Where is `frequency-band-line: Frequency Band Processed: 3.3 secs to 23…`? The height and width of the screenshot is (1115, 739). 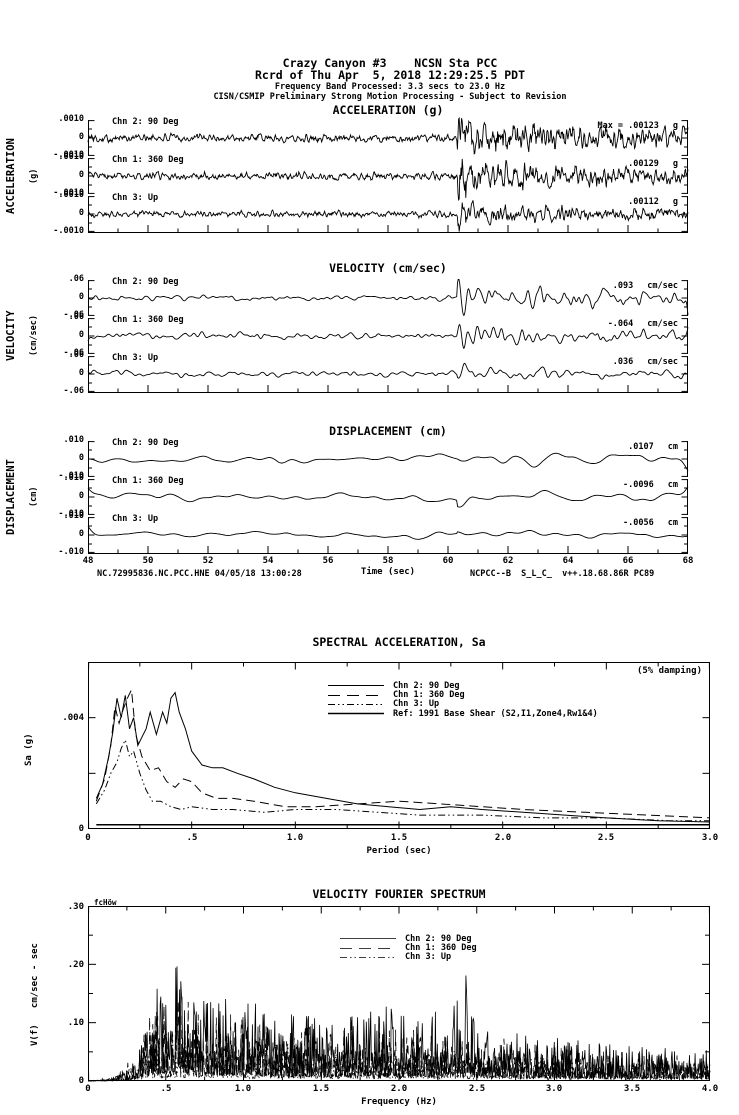
frequency-band-line: Frequency Band Processed: 3.3 secs to 23… is located at coordinates (390, 87).